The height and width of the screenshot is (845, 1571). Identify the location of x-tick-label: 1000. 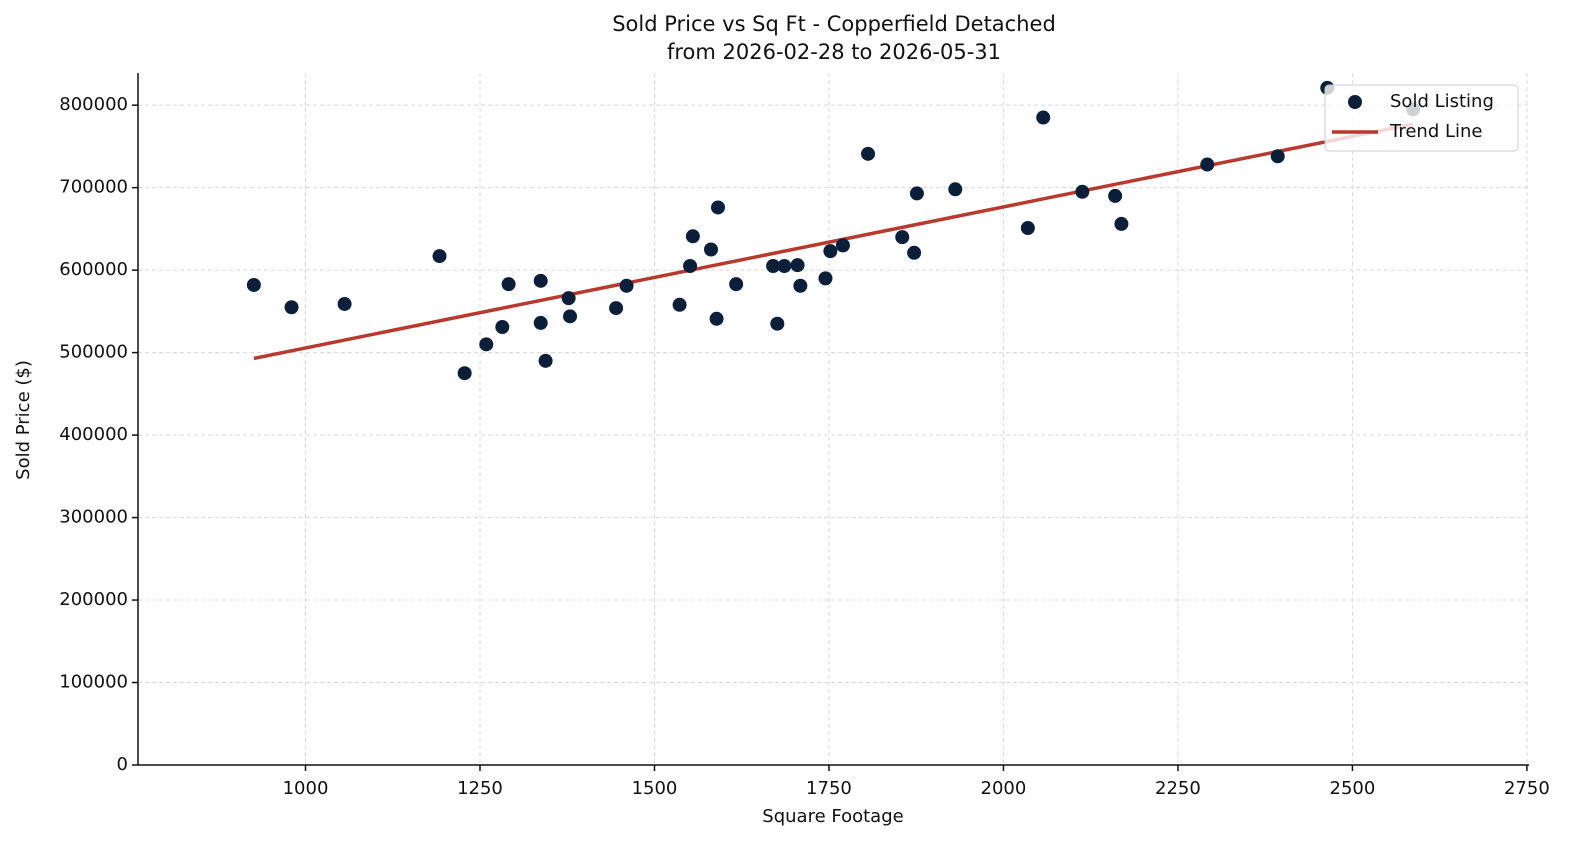
(306, 788).